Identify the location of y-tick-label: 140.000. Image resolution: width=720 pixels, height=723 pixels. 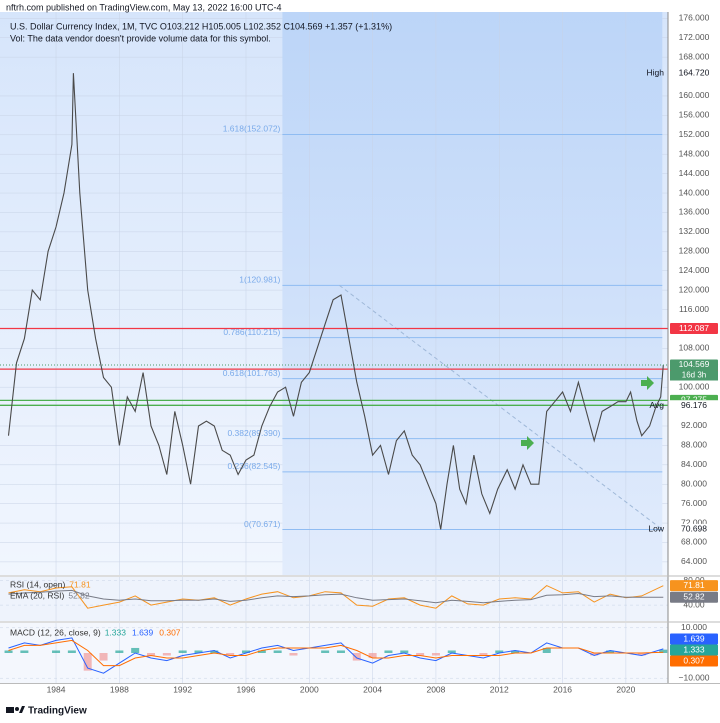
(694, 192).